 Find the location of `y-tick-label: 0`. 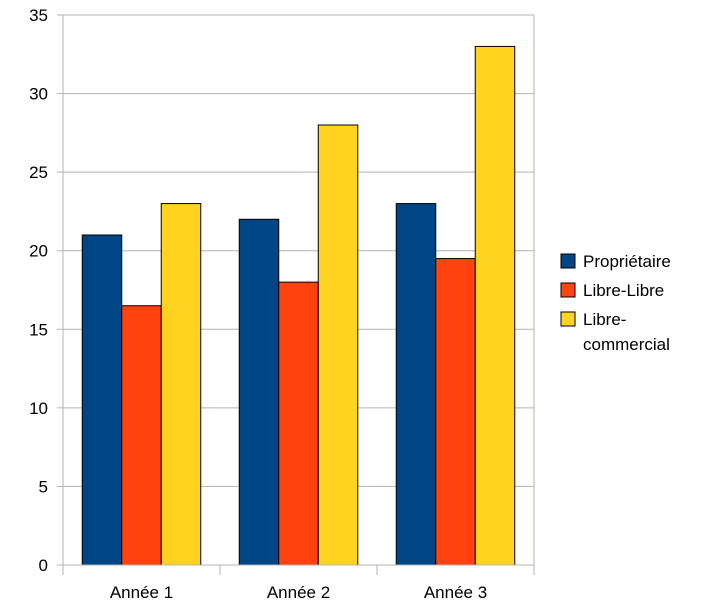

y-tick-label: 0 is located at coordinates (43, 565).